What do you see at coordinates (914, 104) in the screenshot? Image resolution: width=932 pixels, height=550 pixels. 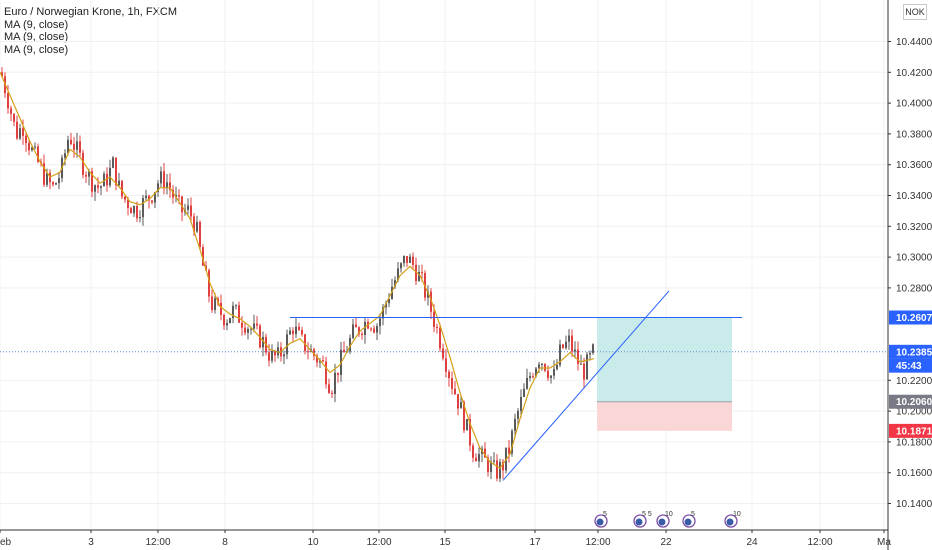 I see `price-tick-label: 10.40000` at bounding box center [914, 104].